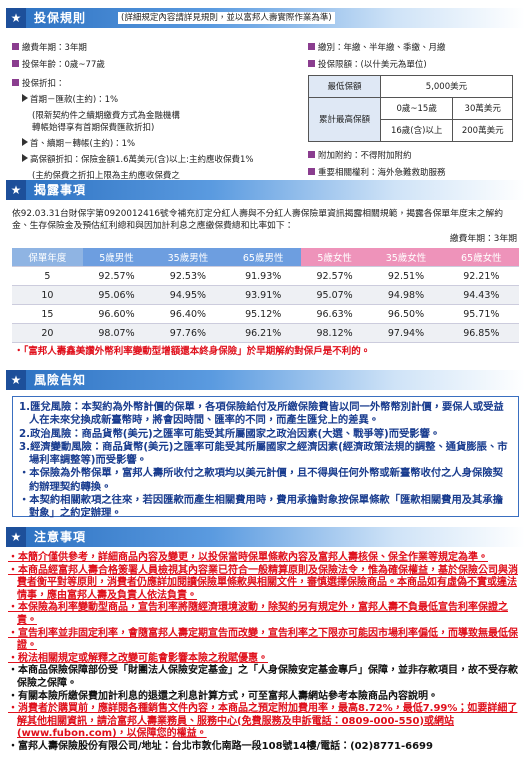 Image resolution: width=531 pixels, height=772 pixels. Describe the element at coordinates (159, 100) in the screenshot. I see `discount-item: 首期－匯款(主約)：1%` at that location.